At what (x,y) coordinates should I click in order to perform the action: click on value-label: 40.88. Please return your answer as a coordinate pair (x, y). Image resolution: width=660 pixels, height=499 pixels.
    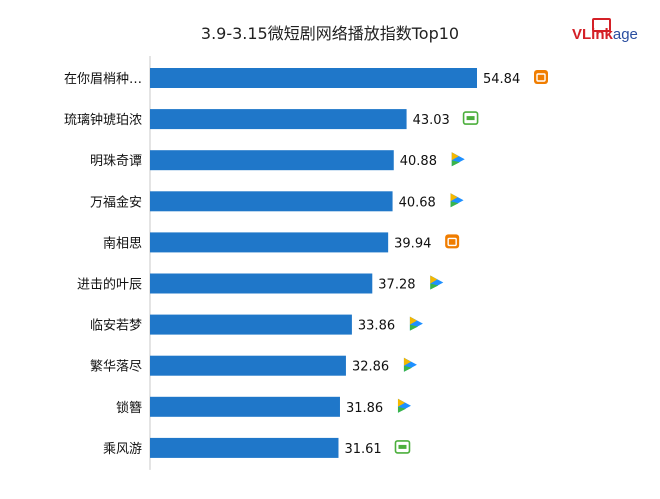
    Looking at the image, I should click on (418, 161).